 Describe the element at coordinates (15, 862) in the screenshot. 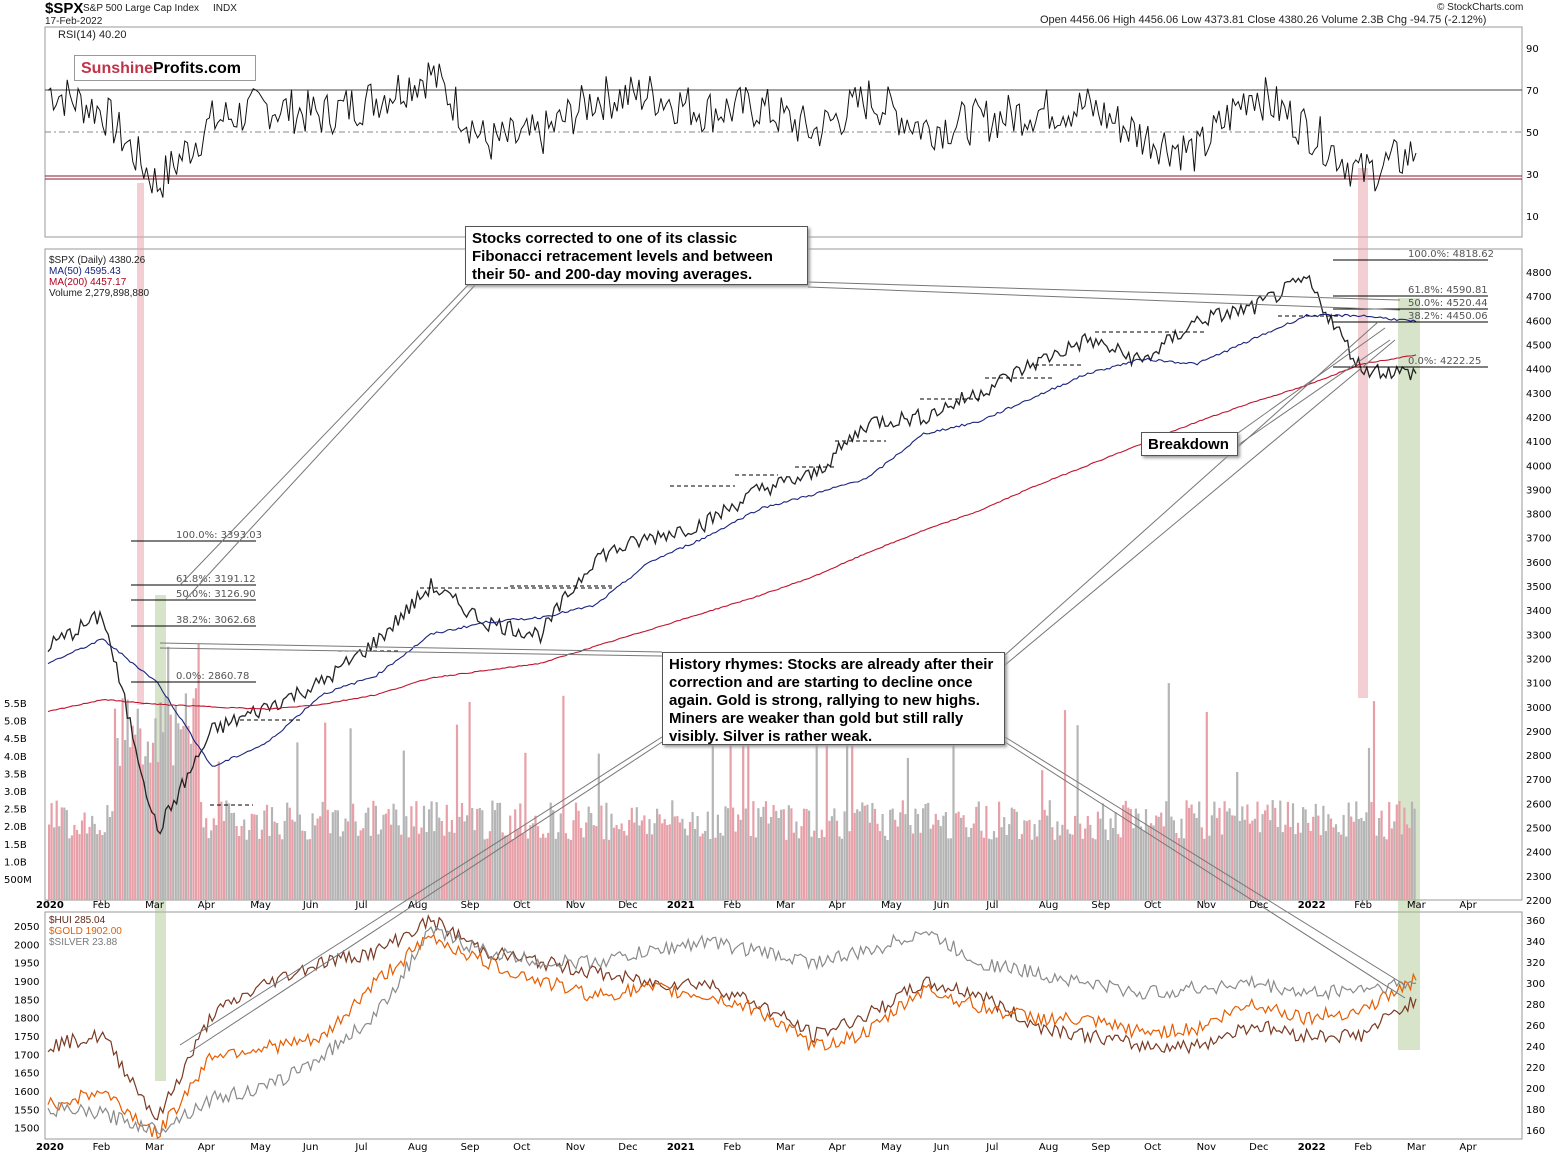

I see `volume-tick-label: 1.0B` at that location.